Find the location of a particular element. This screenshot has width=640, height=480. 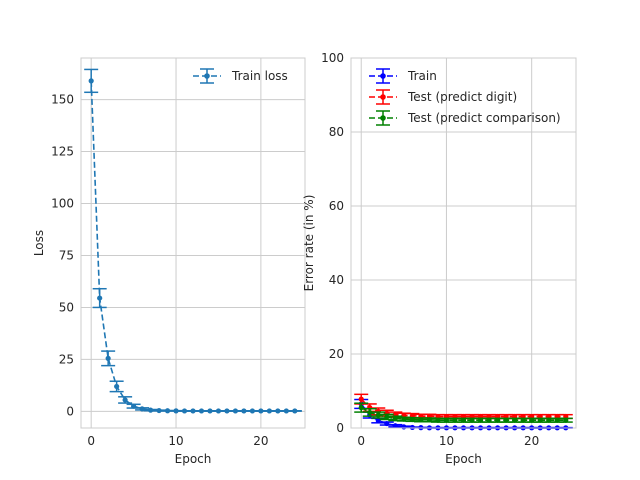

loss-chart-legend: Train loss is located at coordinates (240, 76).